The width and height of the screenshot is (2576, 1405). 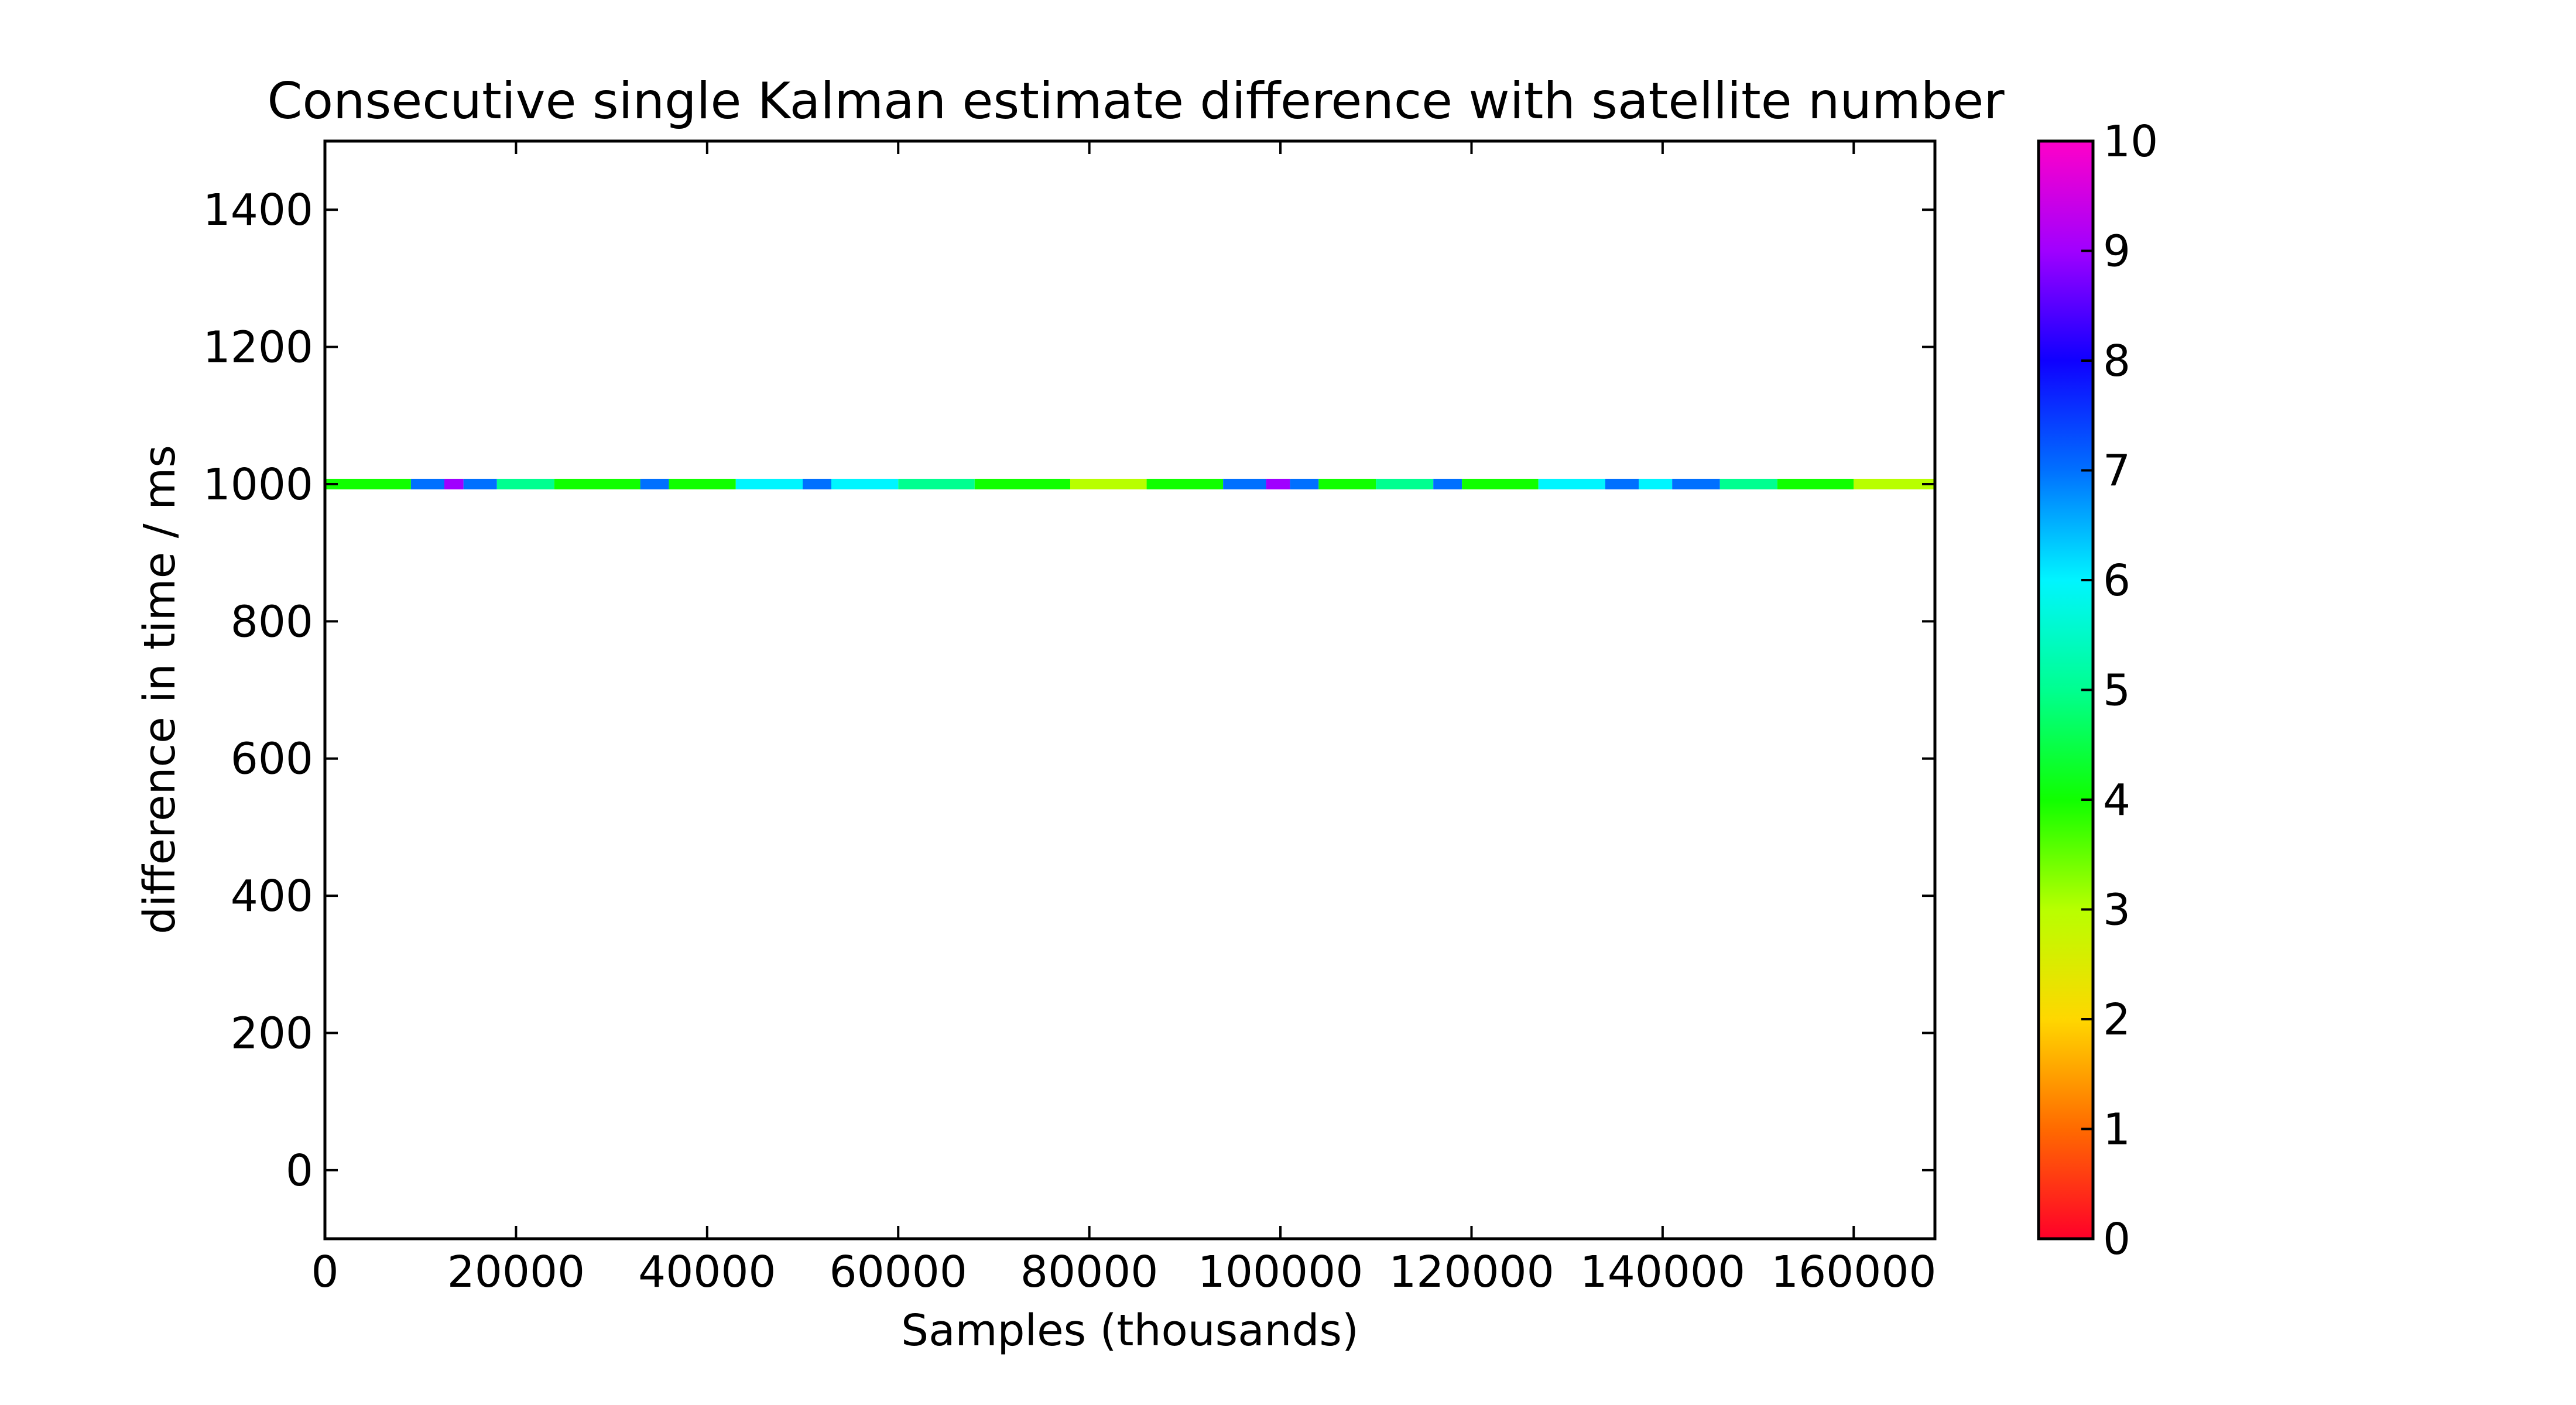 I want to click on colorbar-tick-label: 9, so click(x=2116, y=252).